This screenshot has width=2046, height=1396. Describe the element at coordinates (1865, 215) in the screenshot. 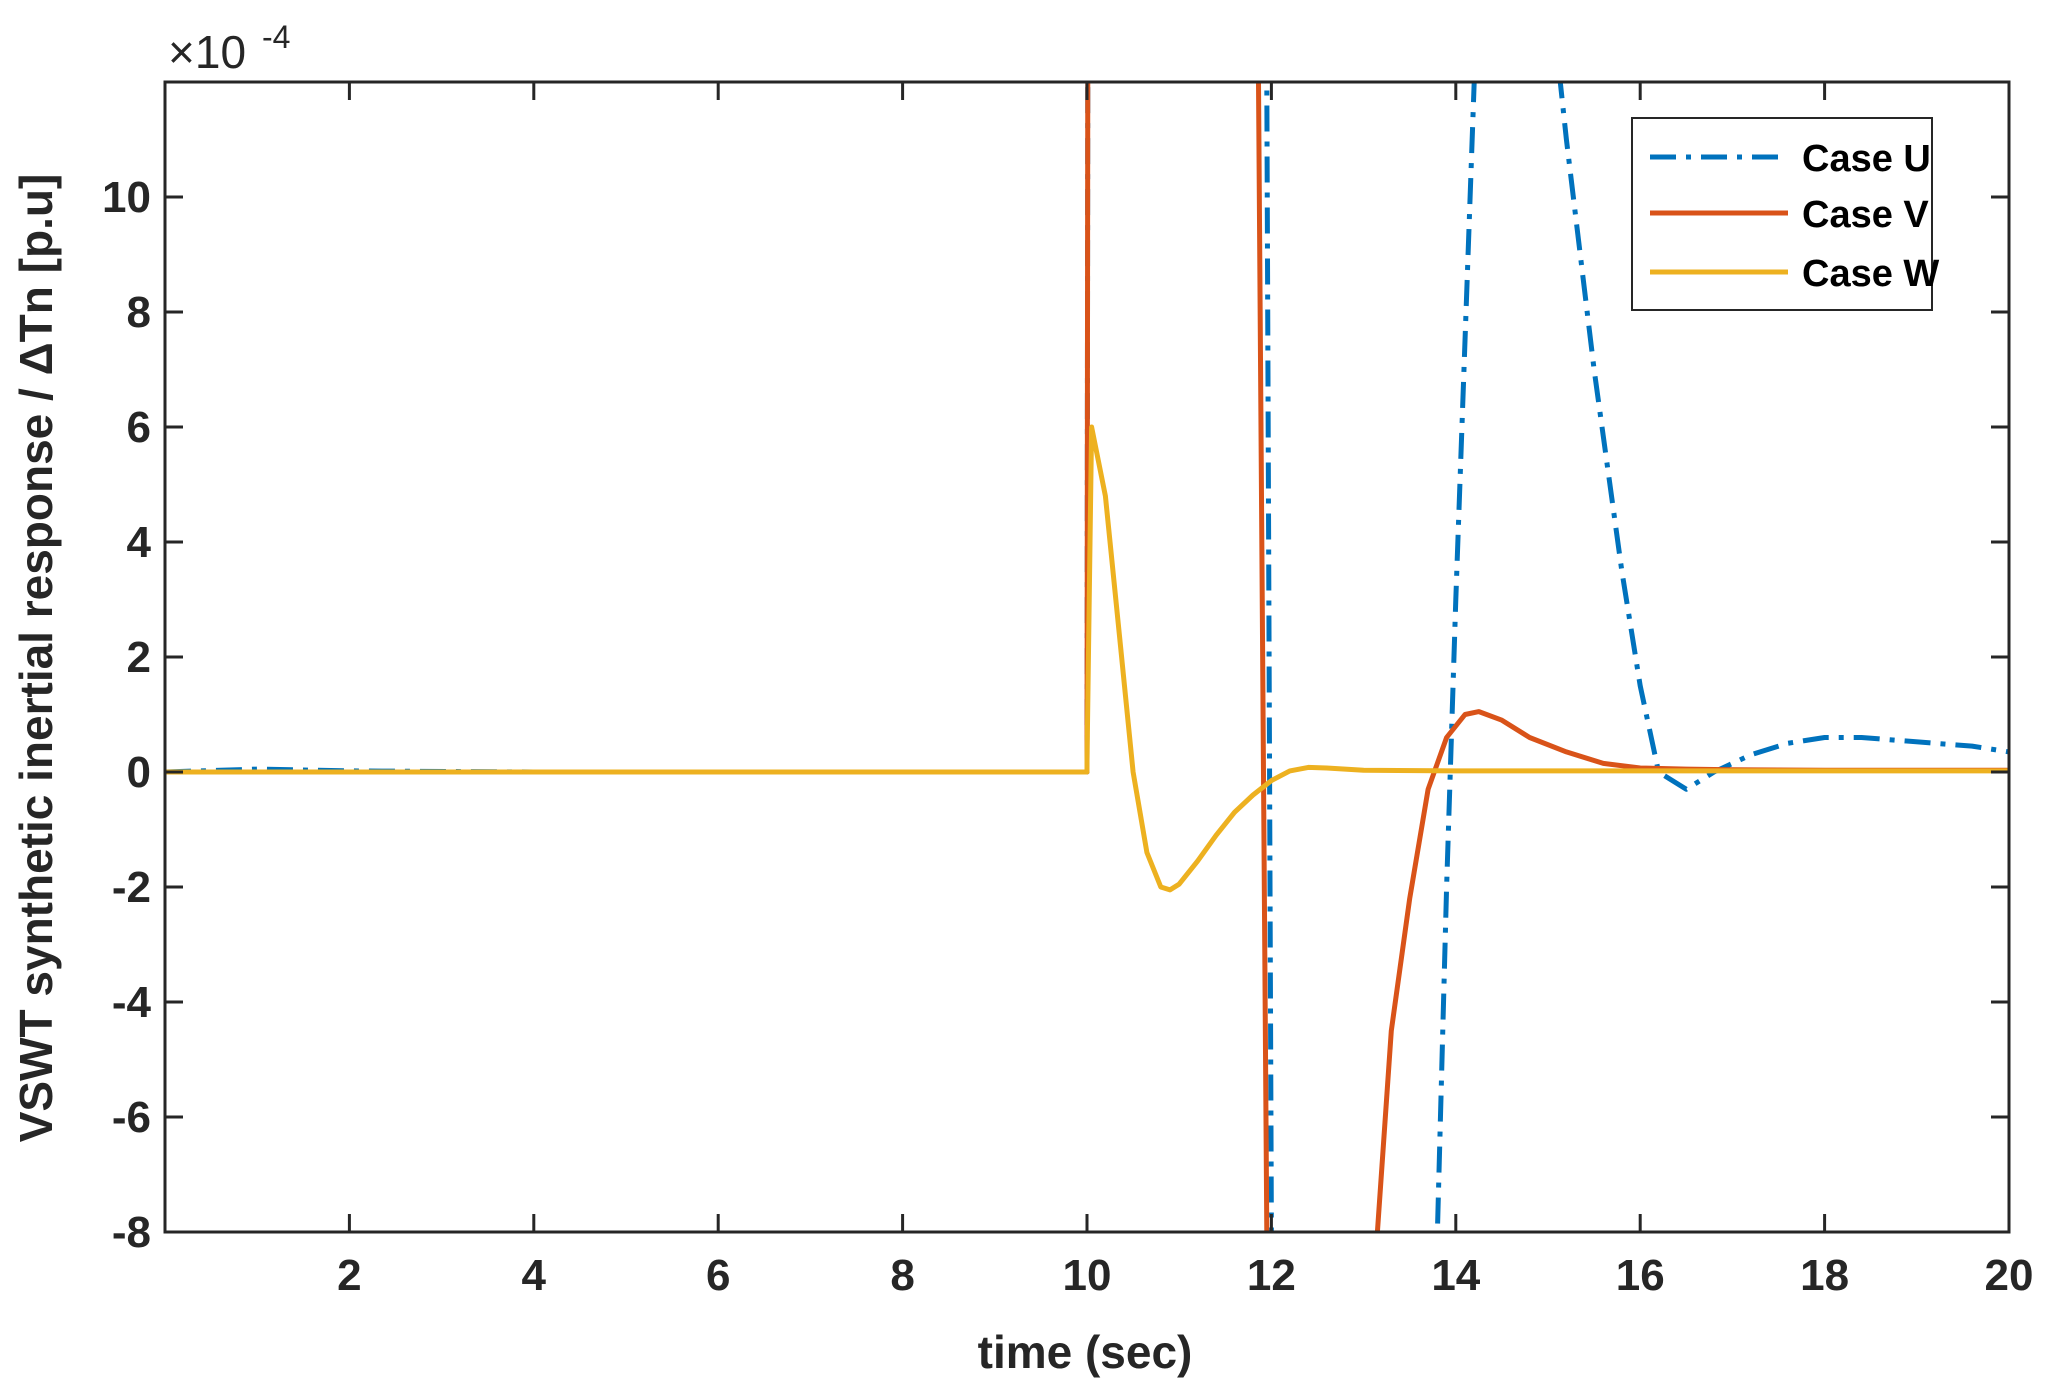

I see `legend-label-case-v: Case V` at that location.